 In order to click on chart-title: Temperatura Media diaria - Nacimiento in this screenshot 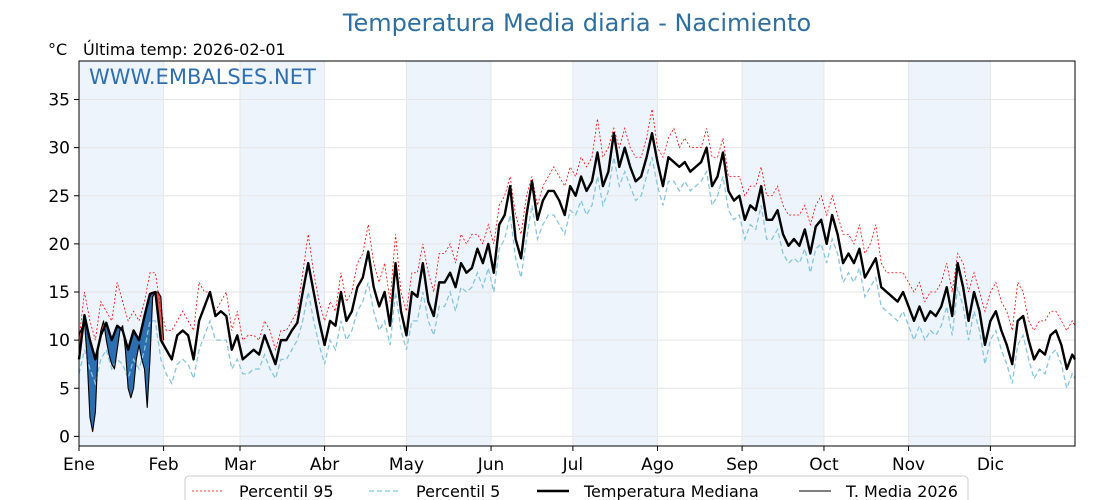, I will do `click(576, 23)`.